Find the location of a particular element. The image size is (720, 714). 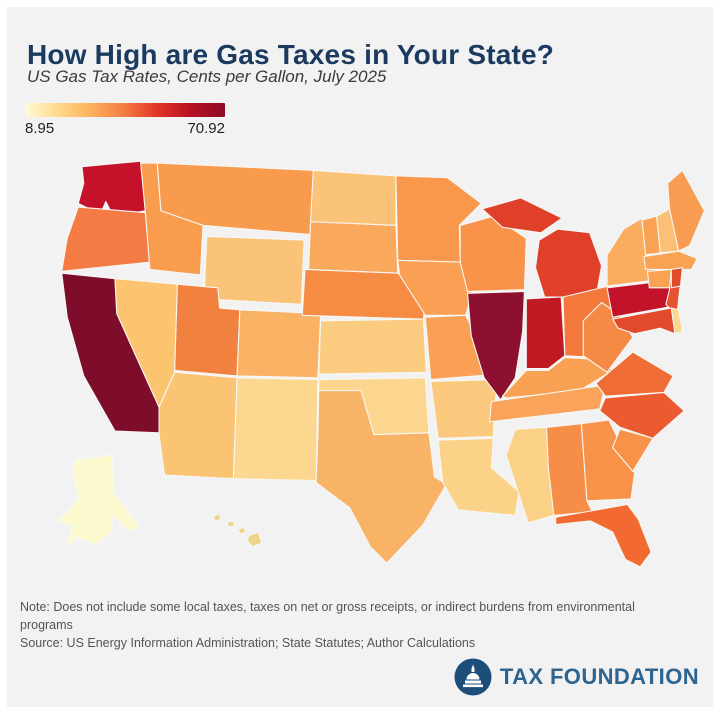

state-kansas is located at coordinates (372, 346).